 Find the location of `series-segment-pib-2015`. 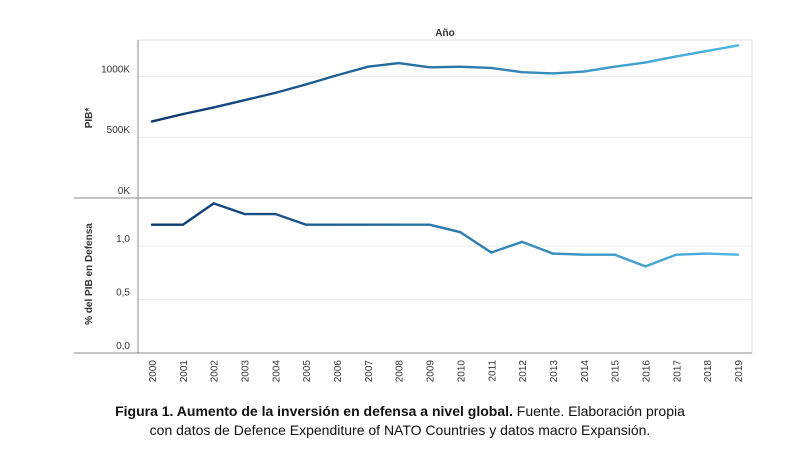

series-segment-pib-2015 is located at coordinates (630, 64).